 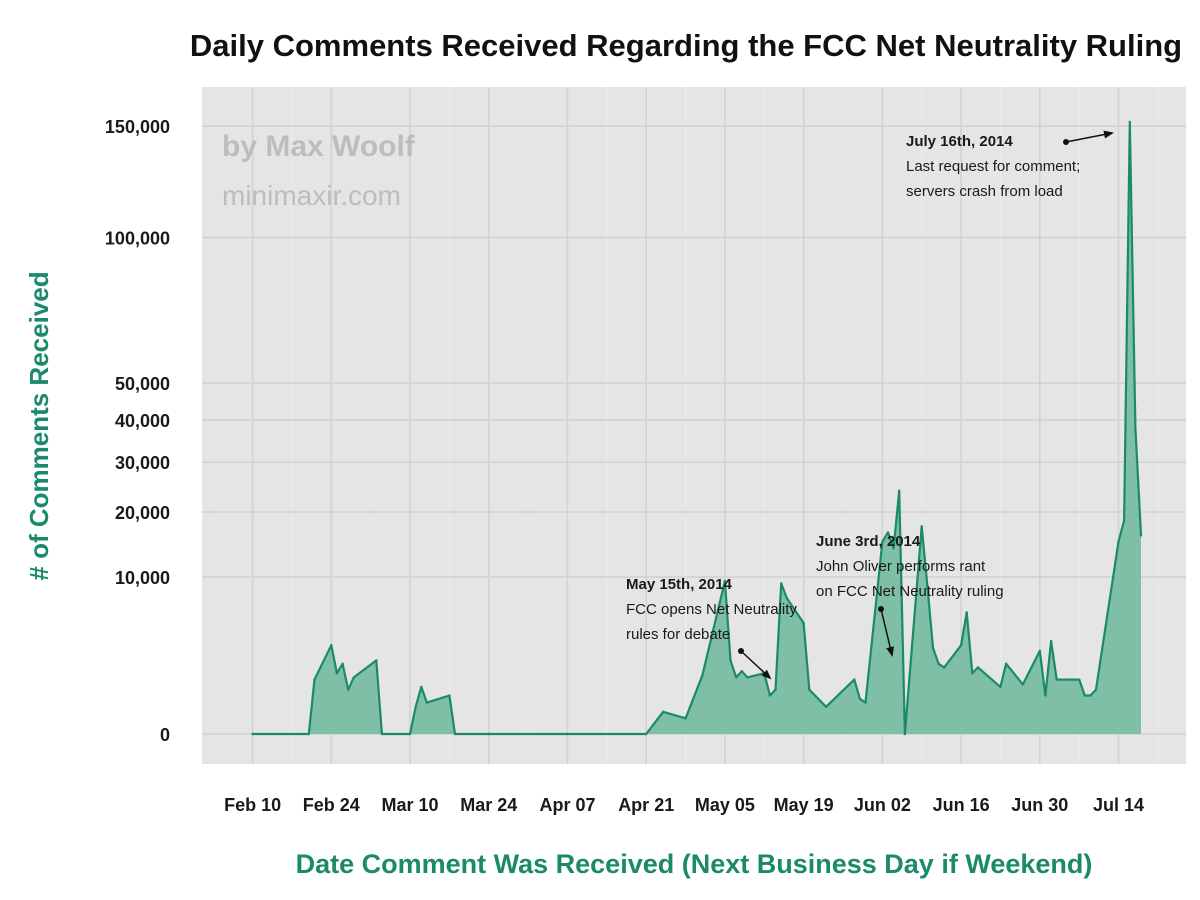 What do you see at coordinates (910, 591) in the screenshot?
I see `annotation-text: on FCC Net Neutrality ruling` at bounding box center [910, 591].